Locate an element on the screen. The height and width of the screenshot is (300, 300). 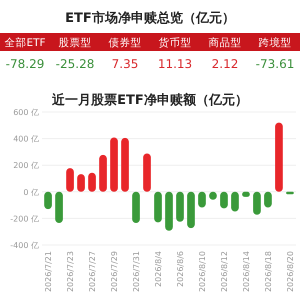
category-label: 股票型 is located at coordinates (75, 43).